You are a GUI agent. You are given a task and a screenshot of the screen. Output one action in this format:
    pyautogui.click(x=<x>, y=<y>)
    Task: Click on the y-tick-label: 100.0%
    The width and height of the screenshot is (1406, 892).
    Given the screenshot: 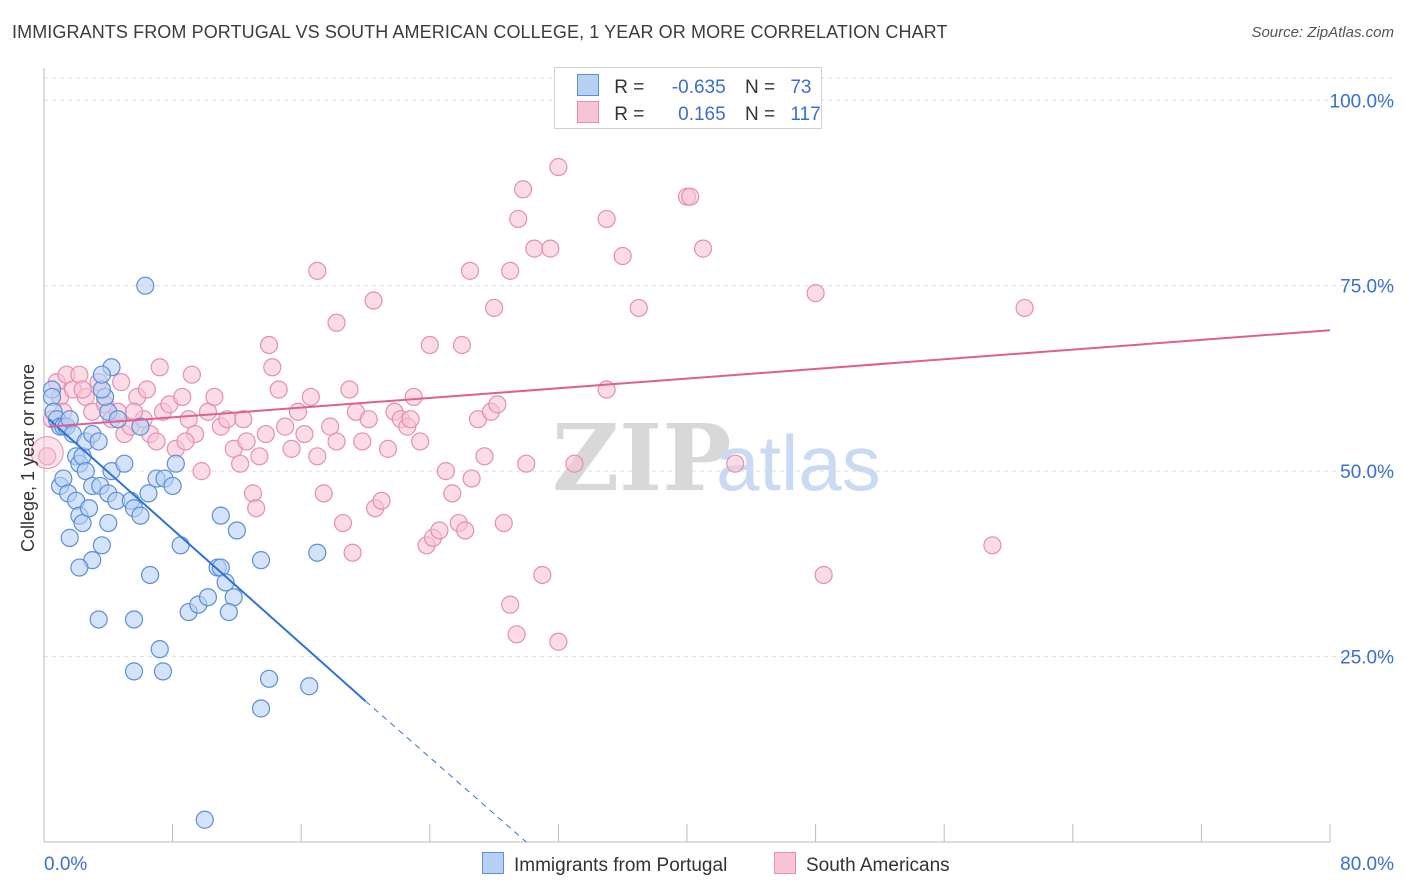 What is the action you would take?
    pyautogui.click(x=1362, y=101)
    